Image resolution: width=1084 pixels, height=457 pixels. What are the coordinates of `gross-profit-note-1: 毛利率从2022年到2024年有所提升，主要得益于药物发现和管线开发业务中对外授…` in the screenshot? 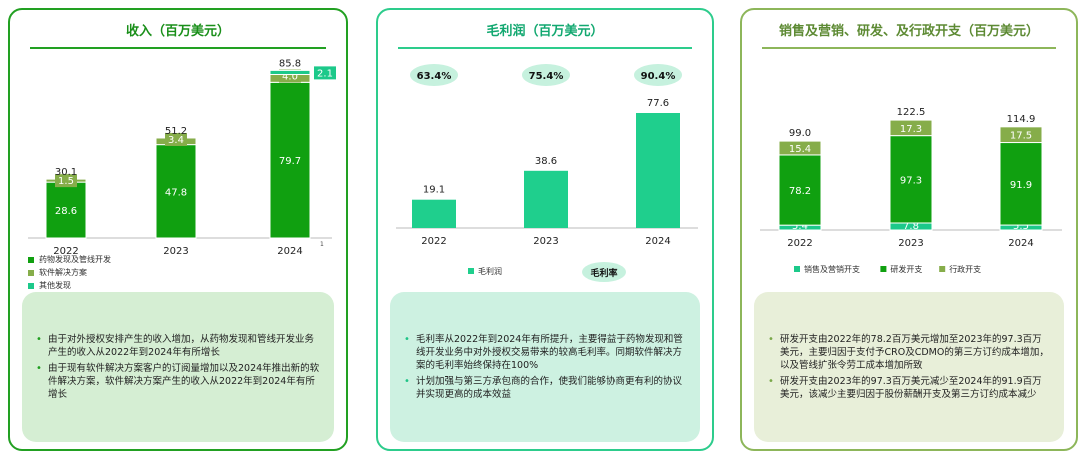 It's located at (545, 352).